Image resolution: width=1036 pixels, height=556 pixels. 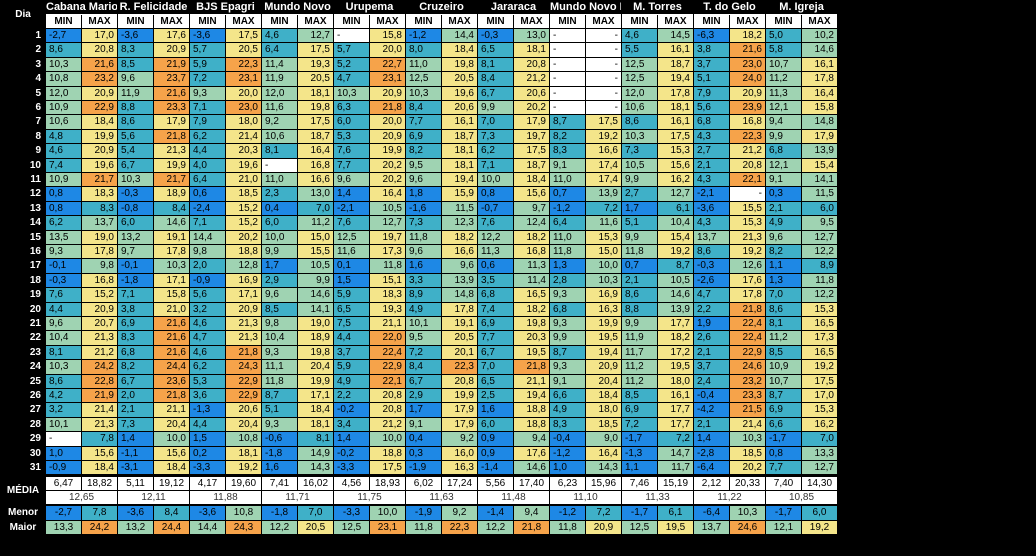 I want to click on max-value: 9,5, so click(x=819, y=223).